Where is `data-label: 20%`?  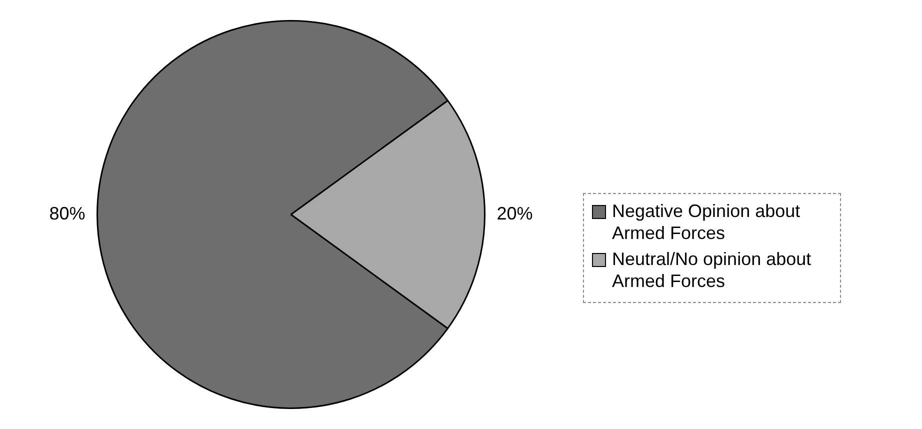
data-label: 20% is located at coordinates (514, 213).